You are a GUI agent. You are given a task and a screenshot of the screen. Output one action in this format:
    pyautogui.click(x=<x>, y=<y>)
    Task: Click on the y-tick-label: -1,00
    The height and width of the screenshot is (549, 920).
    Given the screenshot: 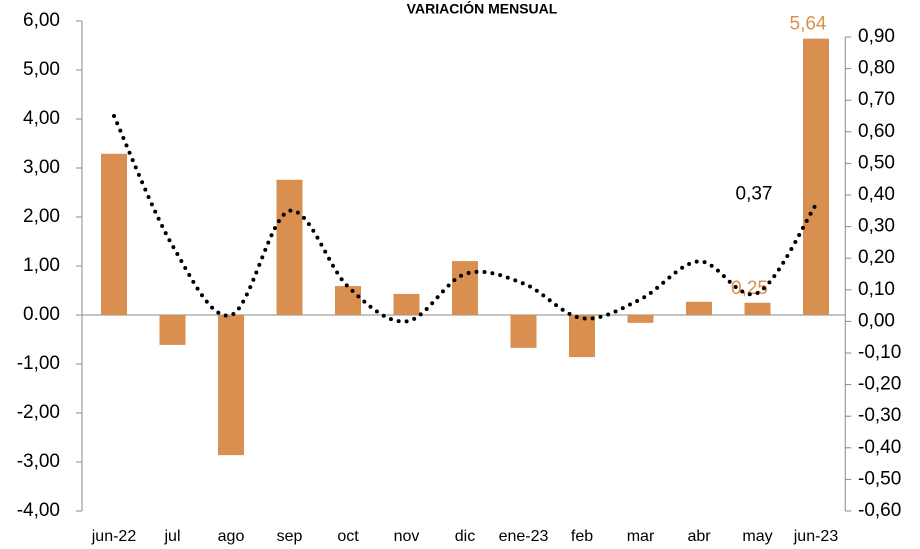 What is the action you would take?
    pyautogui.click(x=38, y=363)
    